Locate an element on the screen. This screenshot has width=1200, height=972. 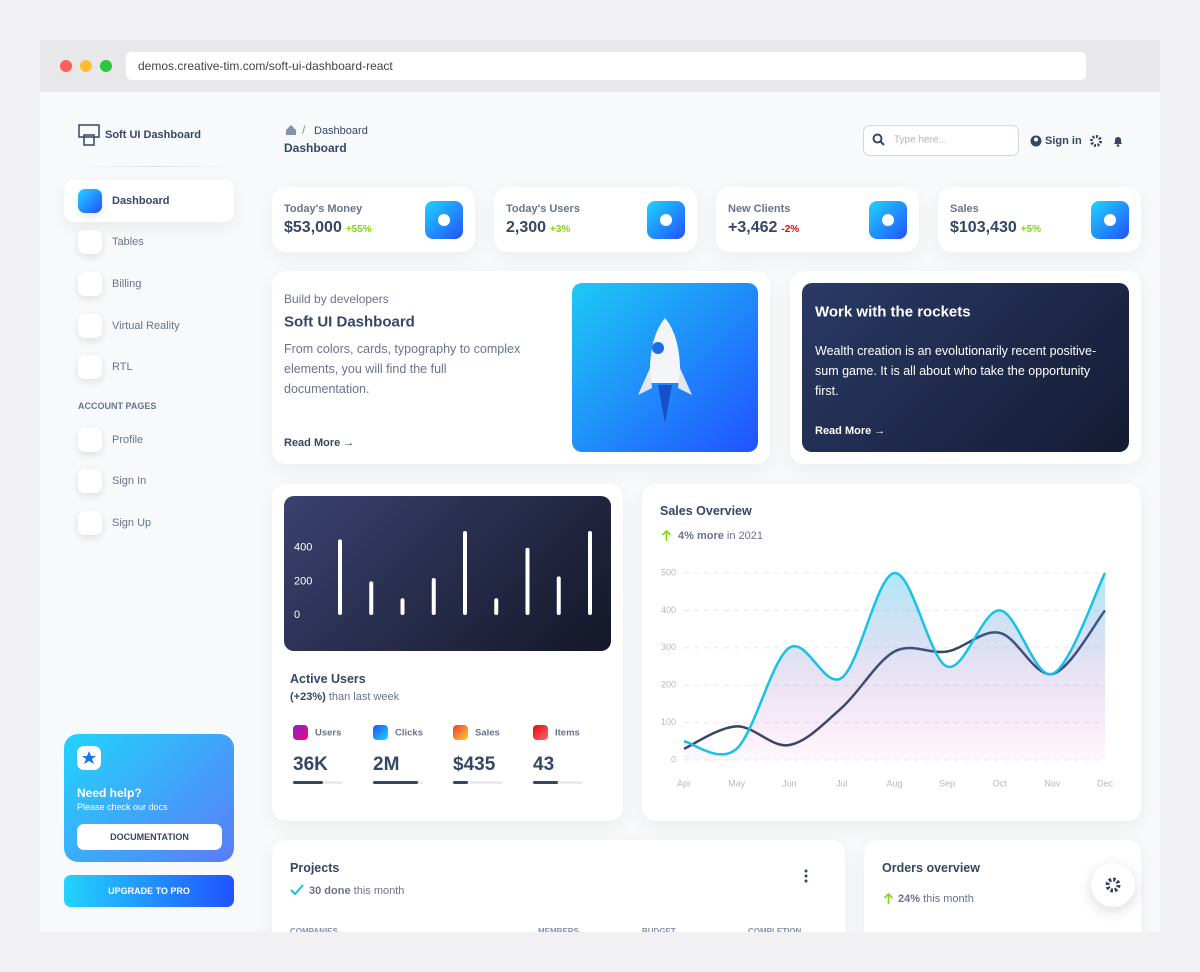
help-title: Need help? is located at coordinates (109, 793).